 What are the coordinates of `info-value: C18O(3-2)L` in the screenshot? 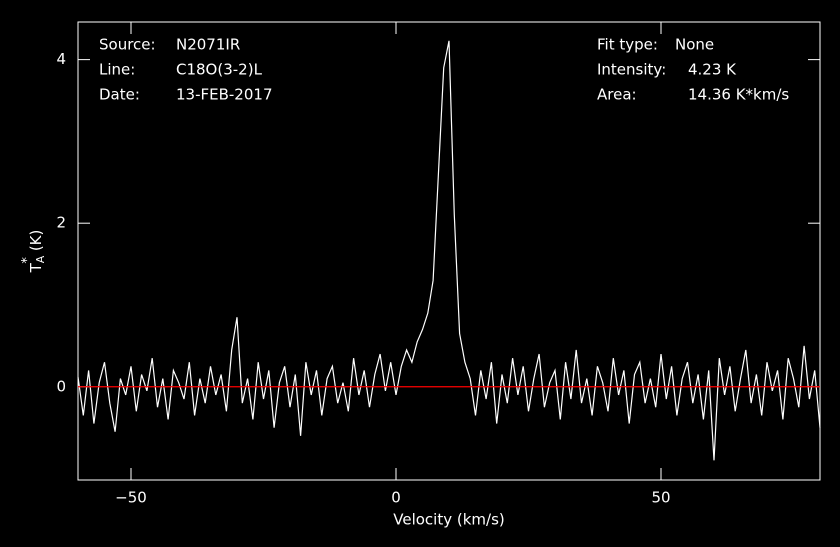 It's located at (219, 70).